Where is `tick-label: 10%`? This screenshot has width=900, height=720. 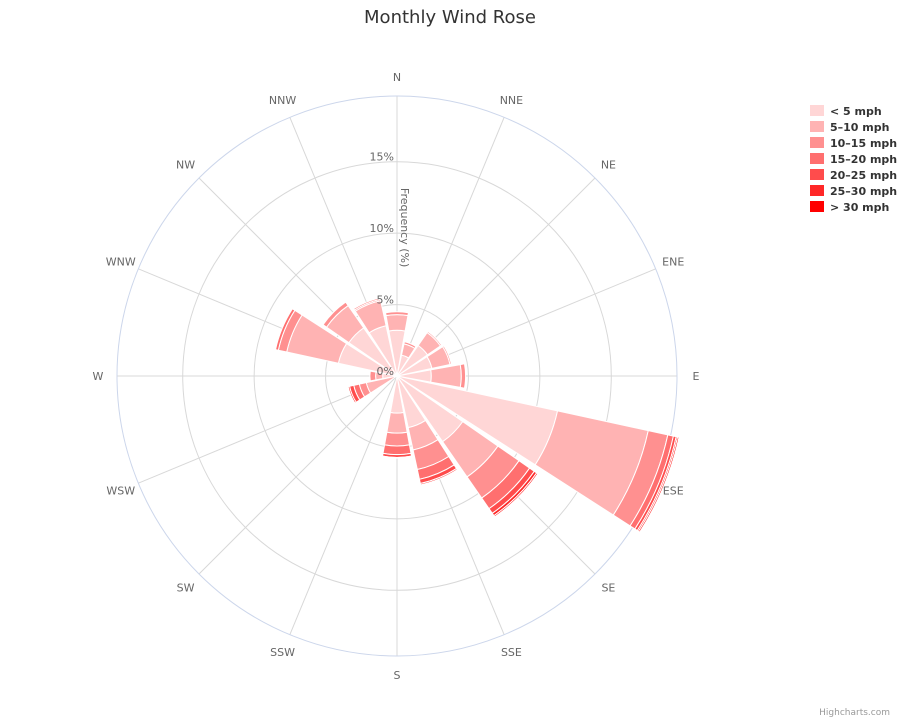 tick-label: 10% is located at coordinates (382, 228).